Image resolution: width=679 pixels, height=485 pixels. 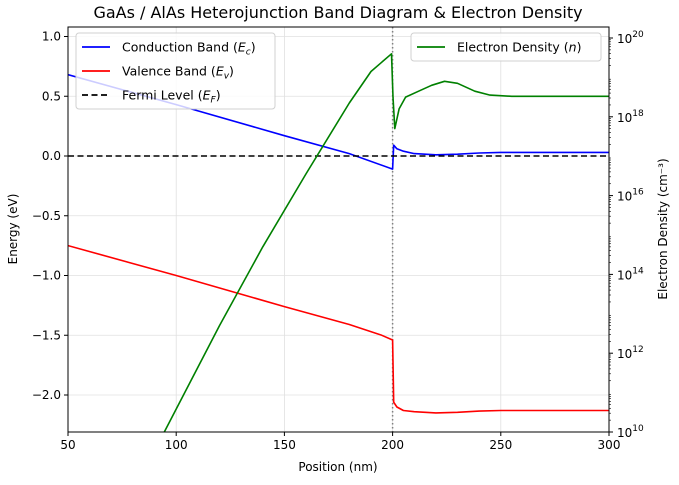 What do you see at coordinates (519, 47) in the screenshot?
I see `legend-label: Electron Density (n)` at bounding box center [519, 47].